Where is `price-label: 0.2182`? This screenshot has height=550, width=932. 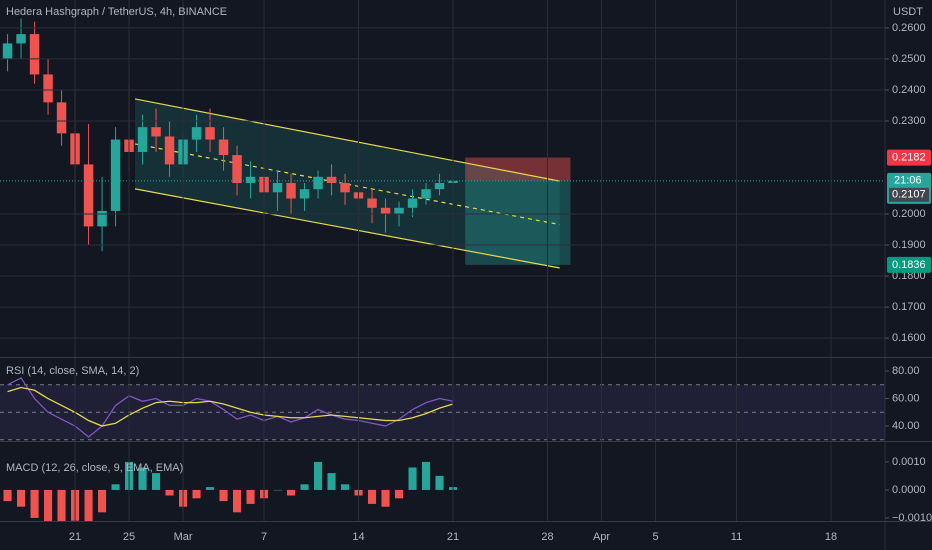
price-label: 0.2182 is located at coordinates (909, 157).